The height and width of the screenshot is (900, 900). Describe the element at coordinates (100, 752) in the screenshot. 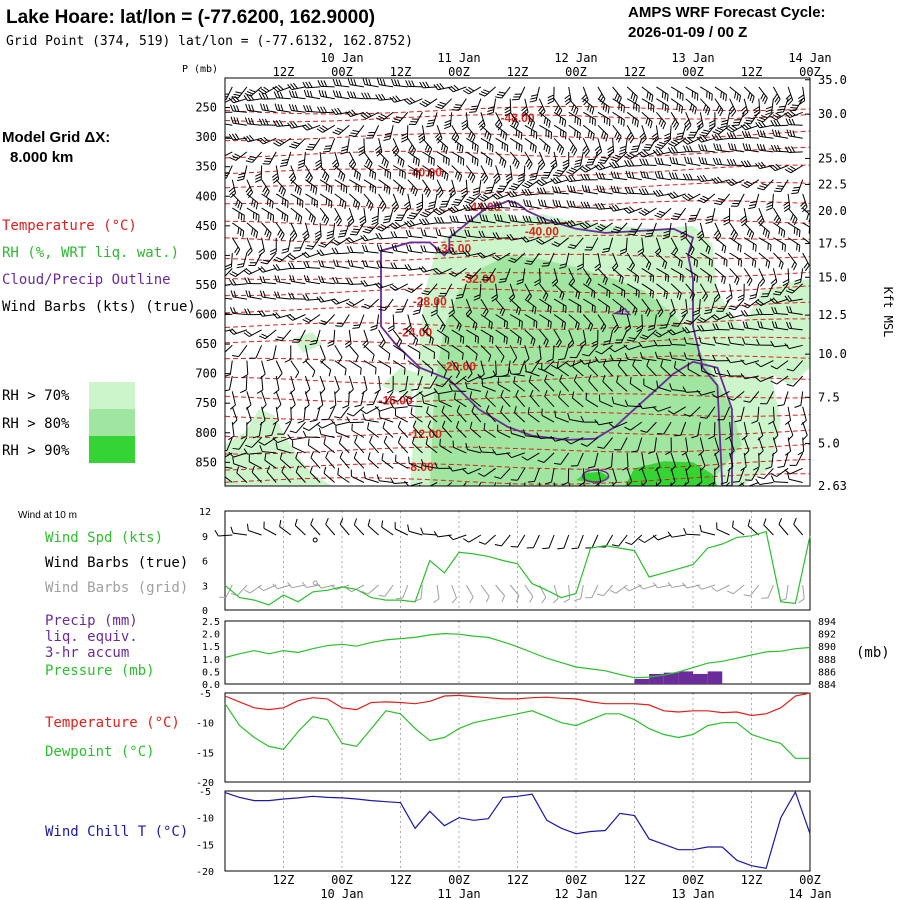

I see `dewpoint-label: Dewpoint (°C)` at that location.